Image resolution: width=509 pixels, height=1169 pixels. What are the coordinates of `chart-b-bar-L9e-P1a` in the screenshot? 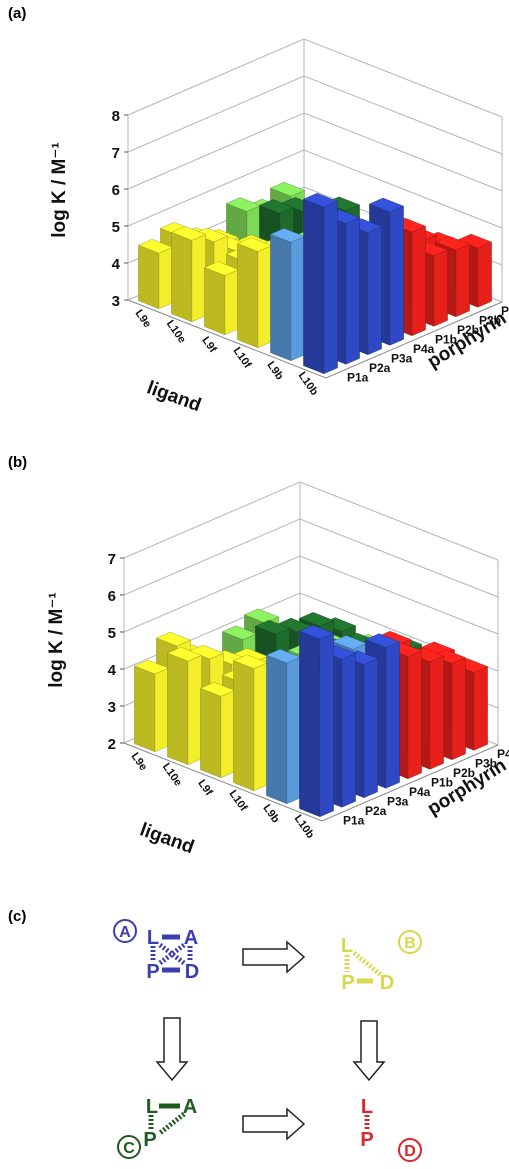 It's located at (151, 706).